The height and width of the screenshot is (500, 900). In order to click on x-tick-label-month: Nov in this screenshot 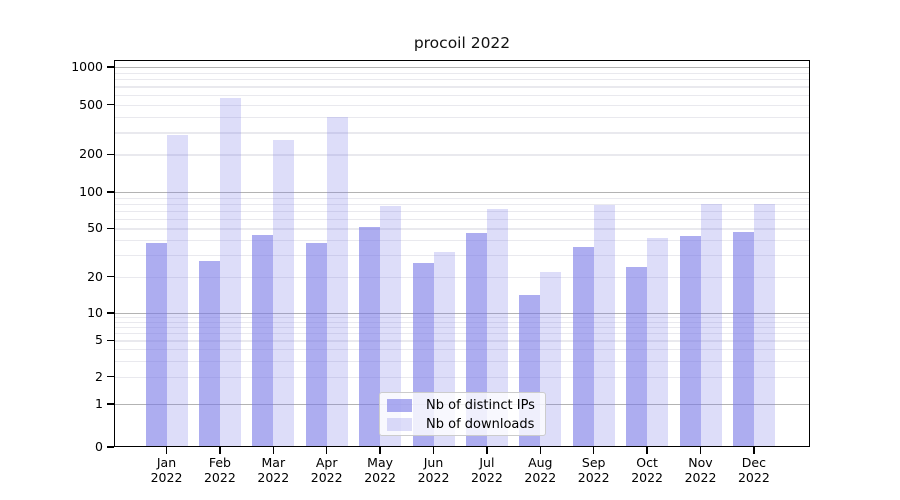, I will do `click(700, 462)`.